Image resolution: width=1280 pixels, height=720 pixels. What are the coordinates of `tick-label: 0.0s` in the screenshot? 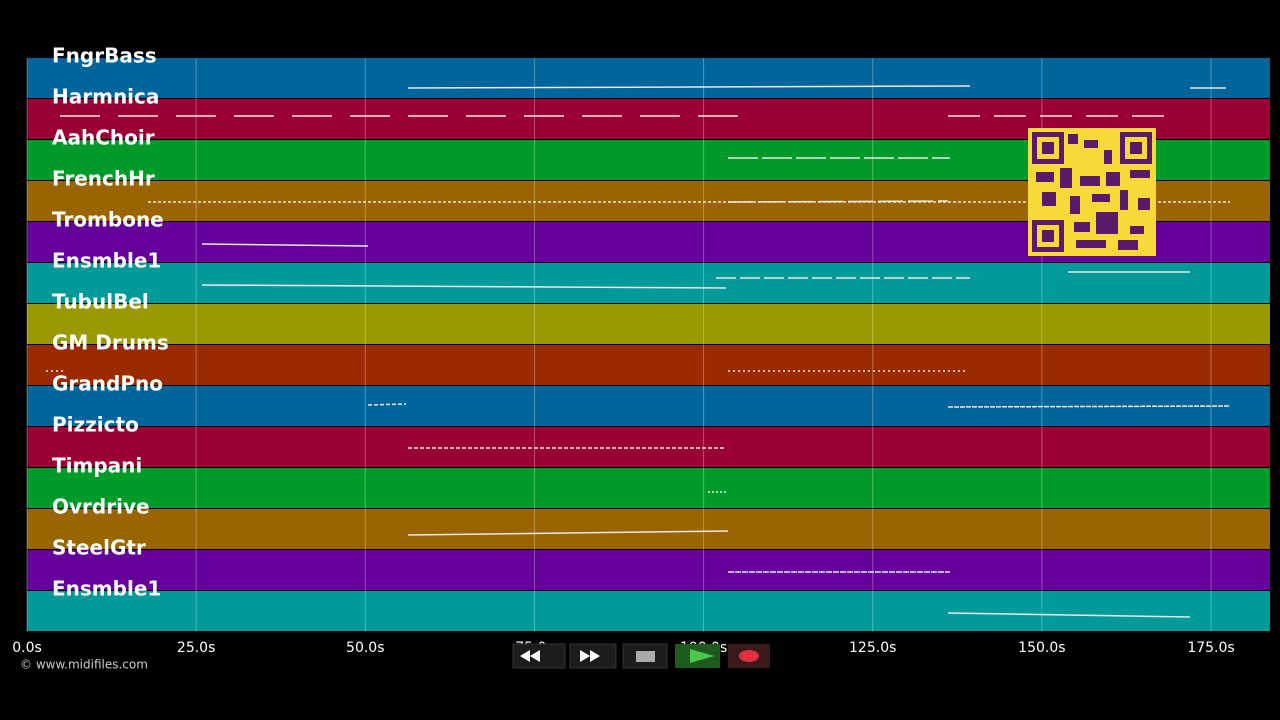 It's located at (27, 648).